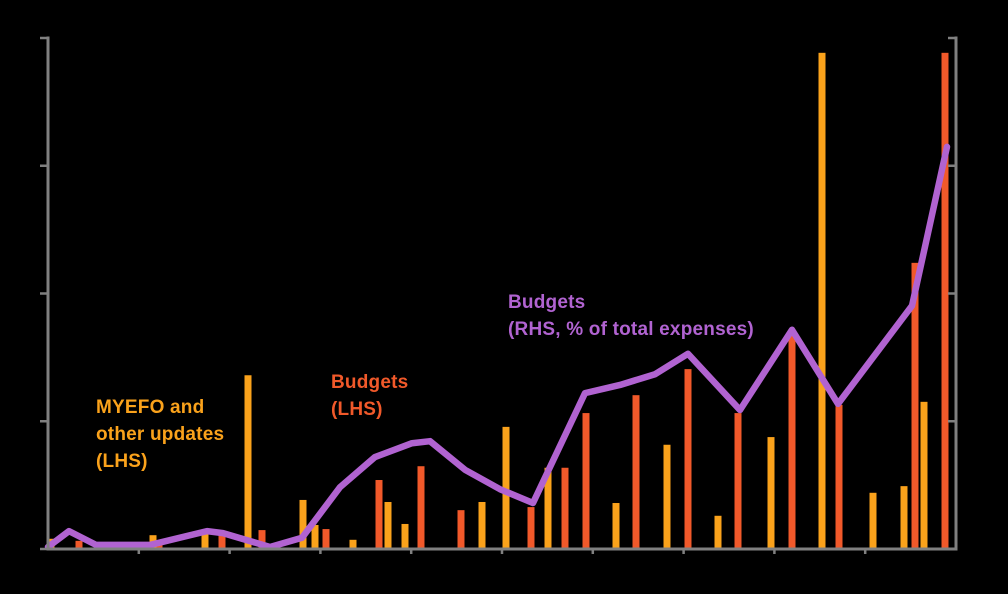 The height and width of the screenshot is (594, 1008). What do you see at coordinates (631, 316) in the screenshot?
I see `budgets-rhs-label: Budgets (RHS, % of total expenses)` at bounding box center [631, 316].